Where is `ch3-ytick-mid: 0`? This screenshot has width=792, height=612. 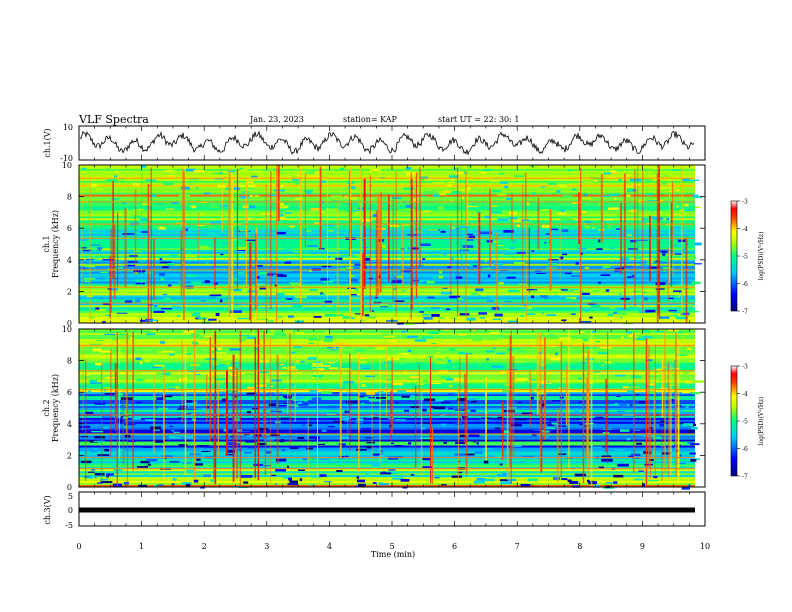 ch3-ytick-mid: 0 is located at coordinates (70, 510).